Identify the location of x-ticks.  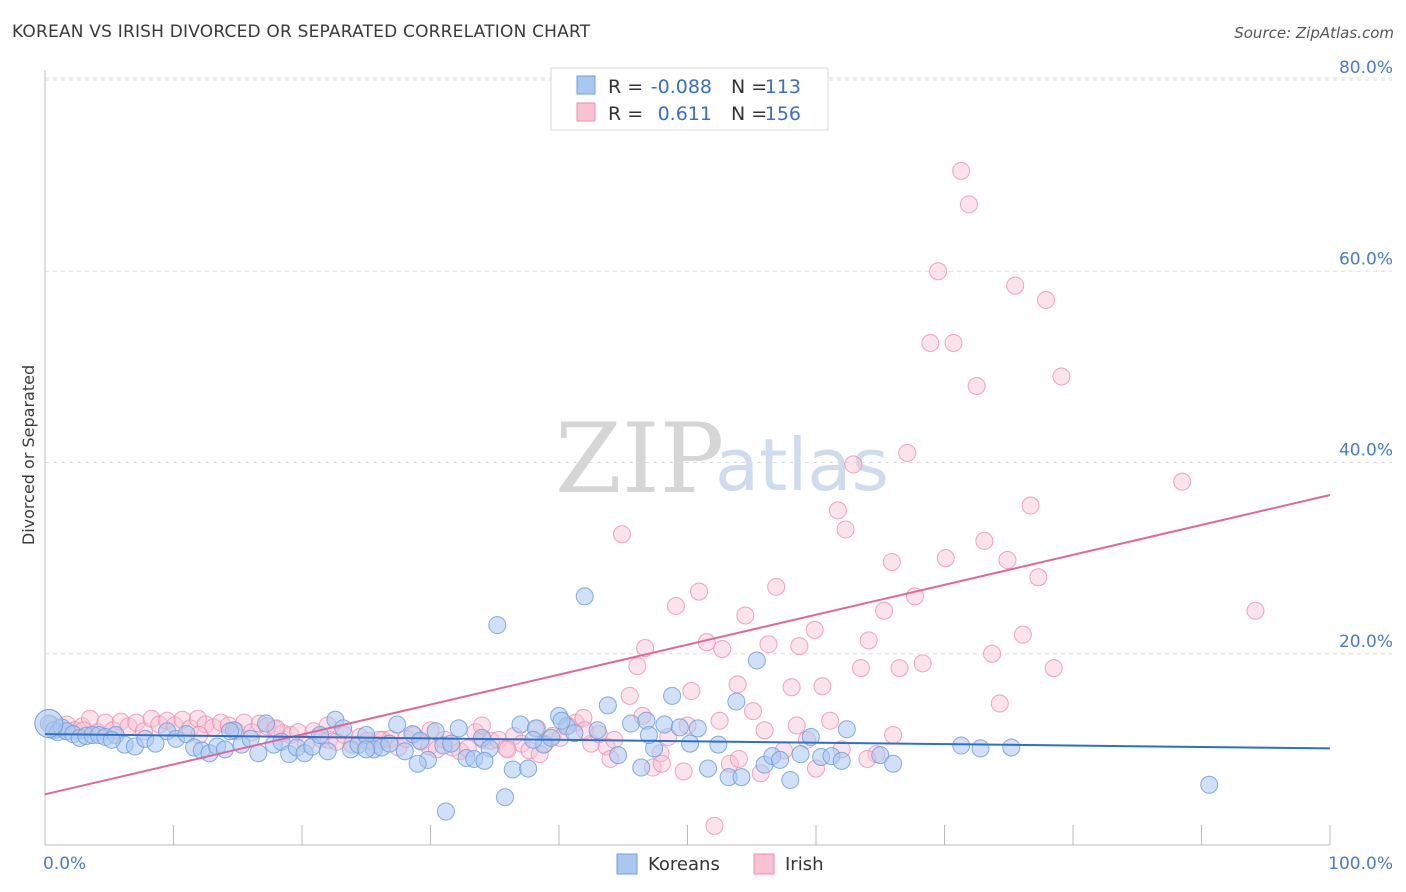
(752, 835).